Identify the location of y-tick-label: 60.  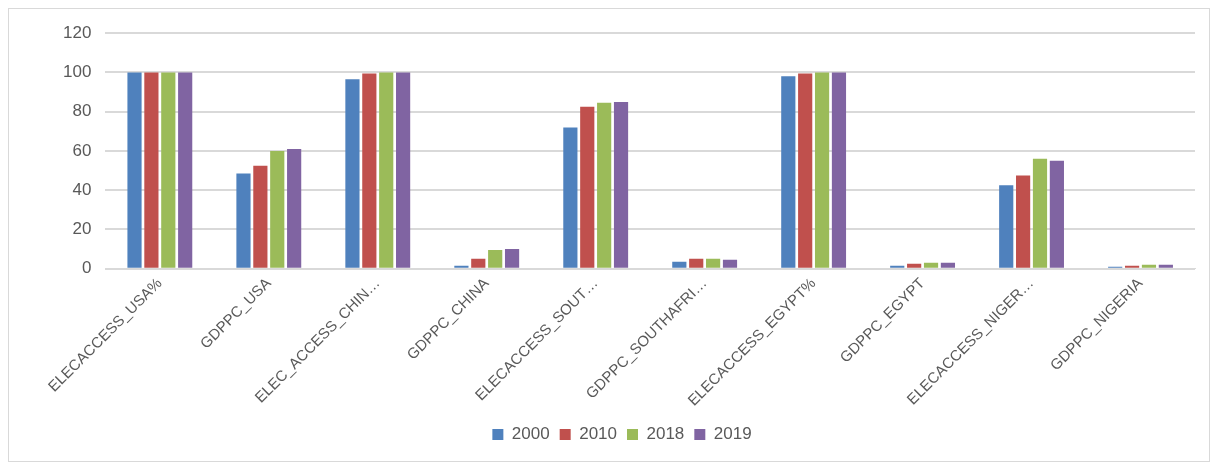
(82, 150).